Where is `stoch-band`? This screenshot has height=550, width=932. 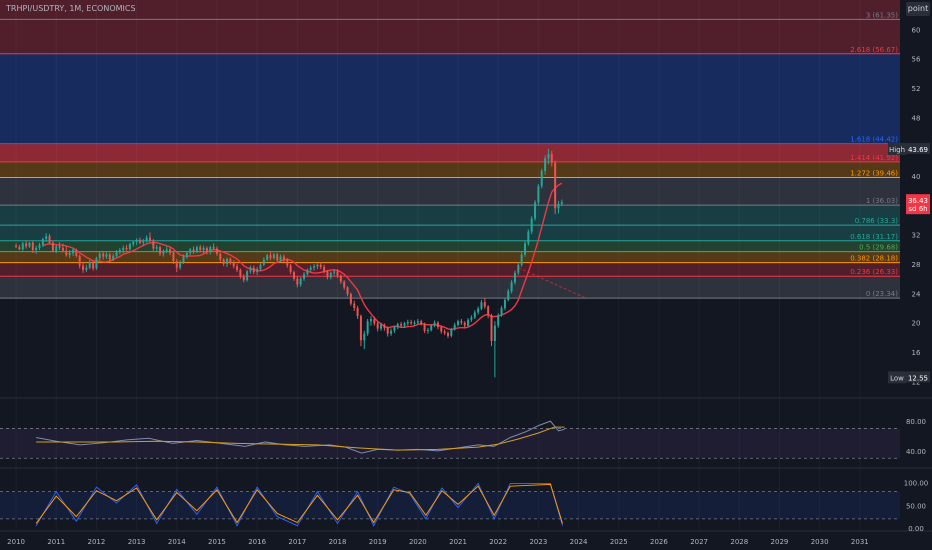
stoch-band is located at coordinates (450, 505).